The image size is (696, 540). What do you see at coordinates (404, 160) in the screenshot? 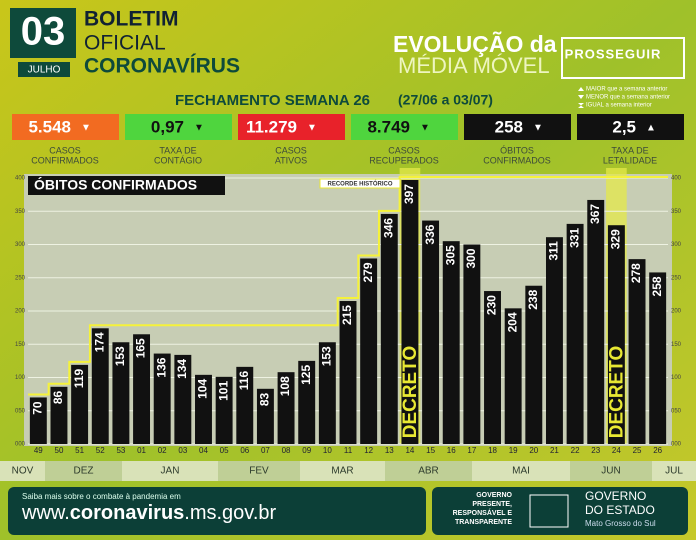
I see `stat-label: RECUPERADOS` at bounding box center [404, 160].